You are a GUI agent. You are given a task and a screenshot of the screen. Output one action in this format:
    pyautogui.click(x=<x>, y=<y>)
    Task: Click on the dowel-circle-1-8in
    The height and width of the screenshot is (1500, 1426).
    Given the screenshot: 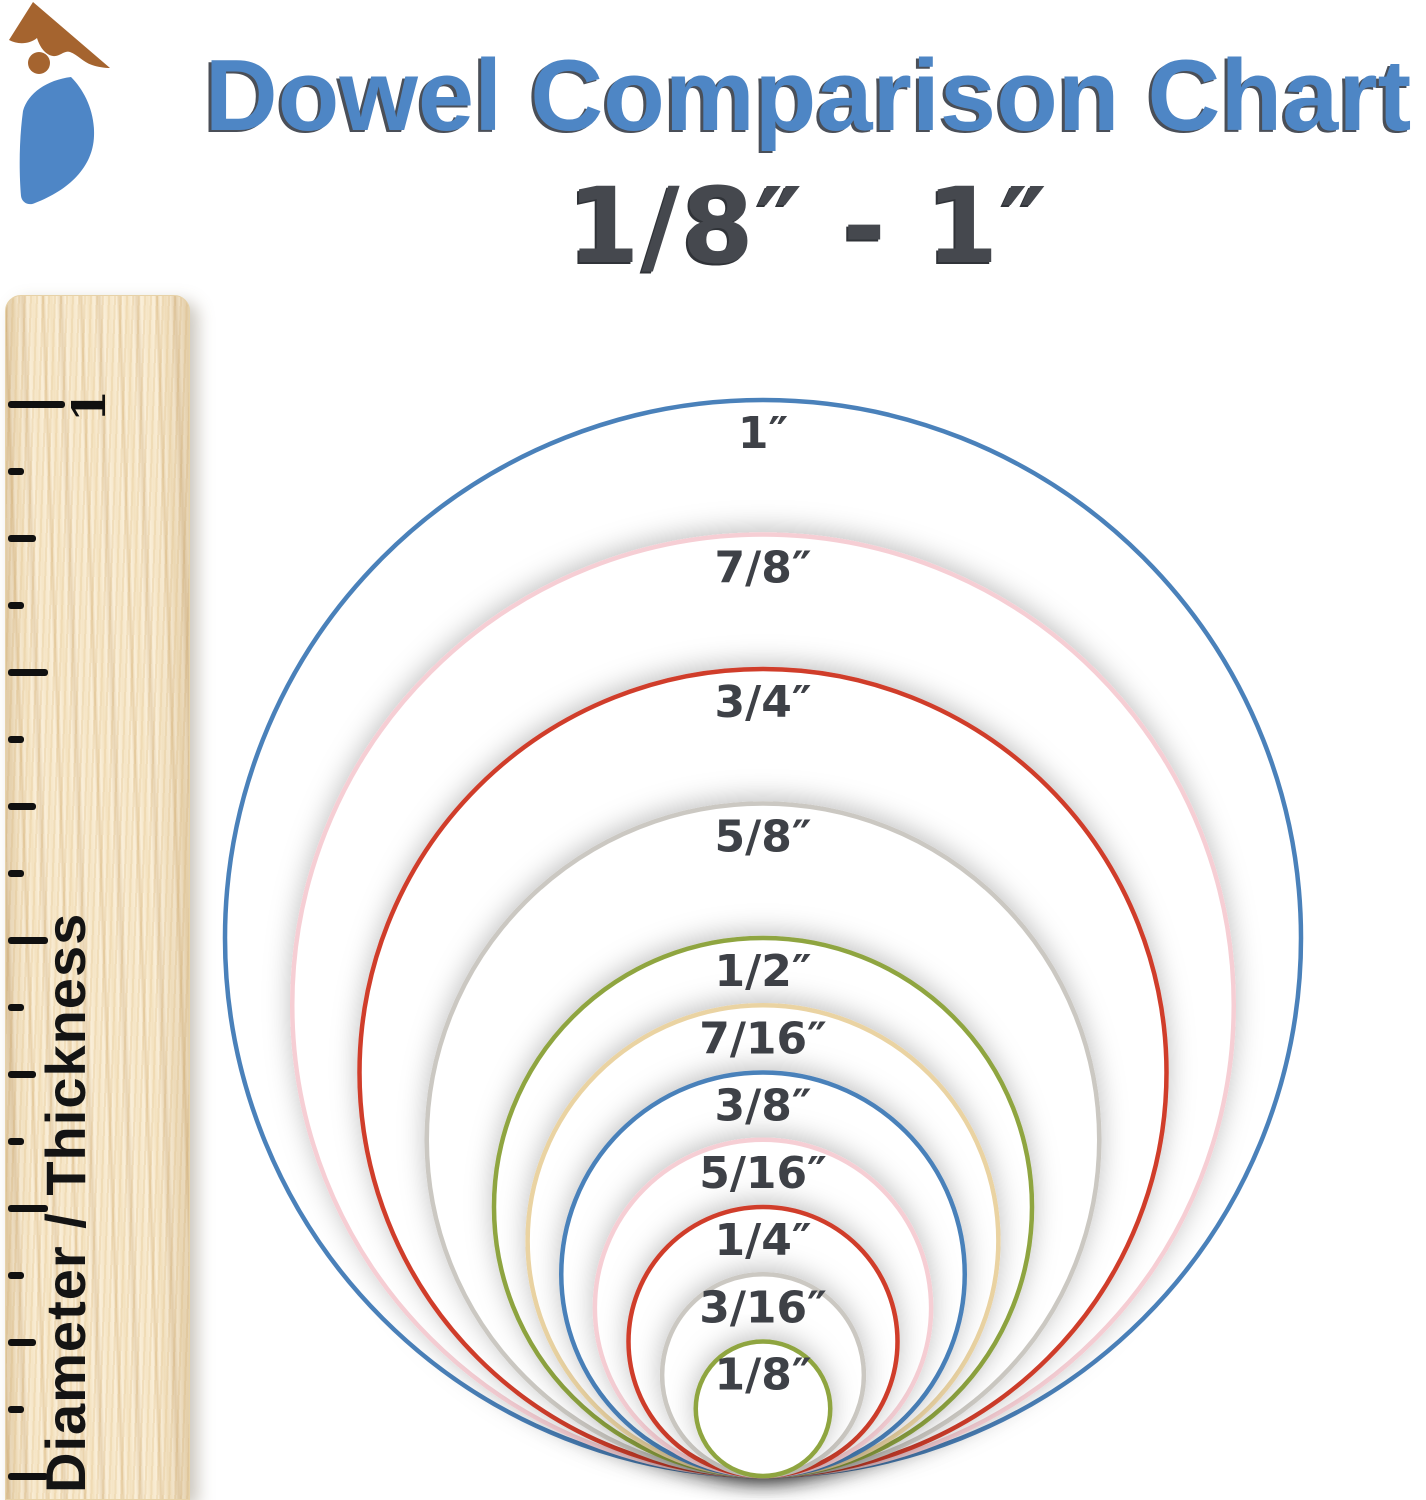 What is the action you would take?
    pyautogui.click(x=763, y=1409)
    